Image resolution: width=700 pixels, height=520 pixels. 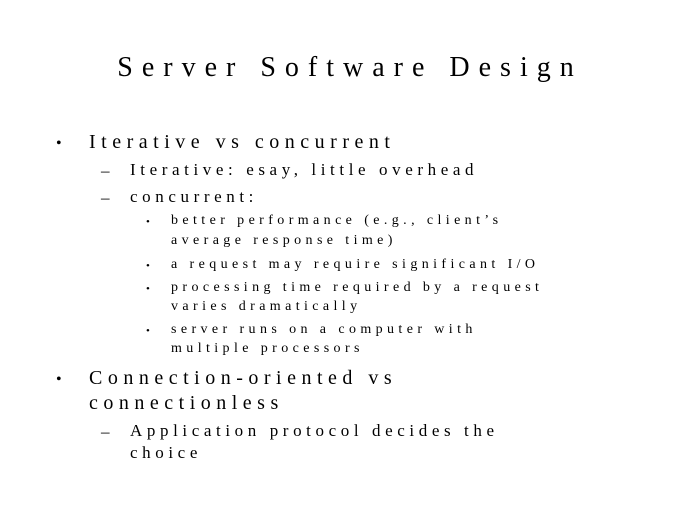 What do you see at coordinates (243, 378) in the screenshot?
I see `point-connection-oriented-line1: Connection-oriented vs` at bounding box center [243, 378].